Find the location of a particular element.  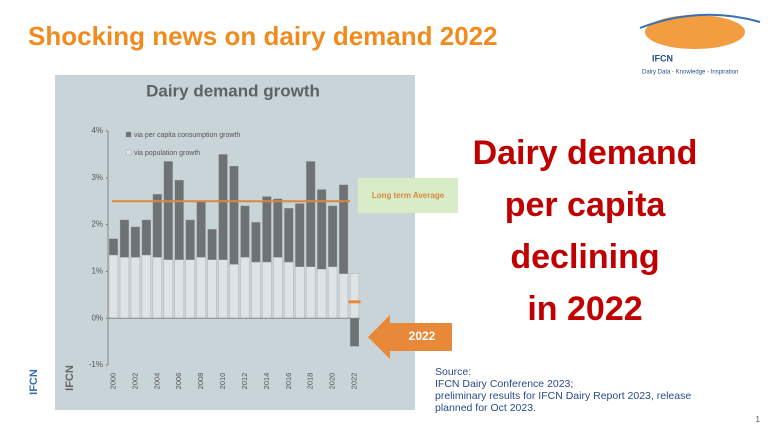

legend-label: via population growth is located at coordinates (167, 153).